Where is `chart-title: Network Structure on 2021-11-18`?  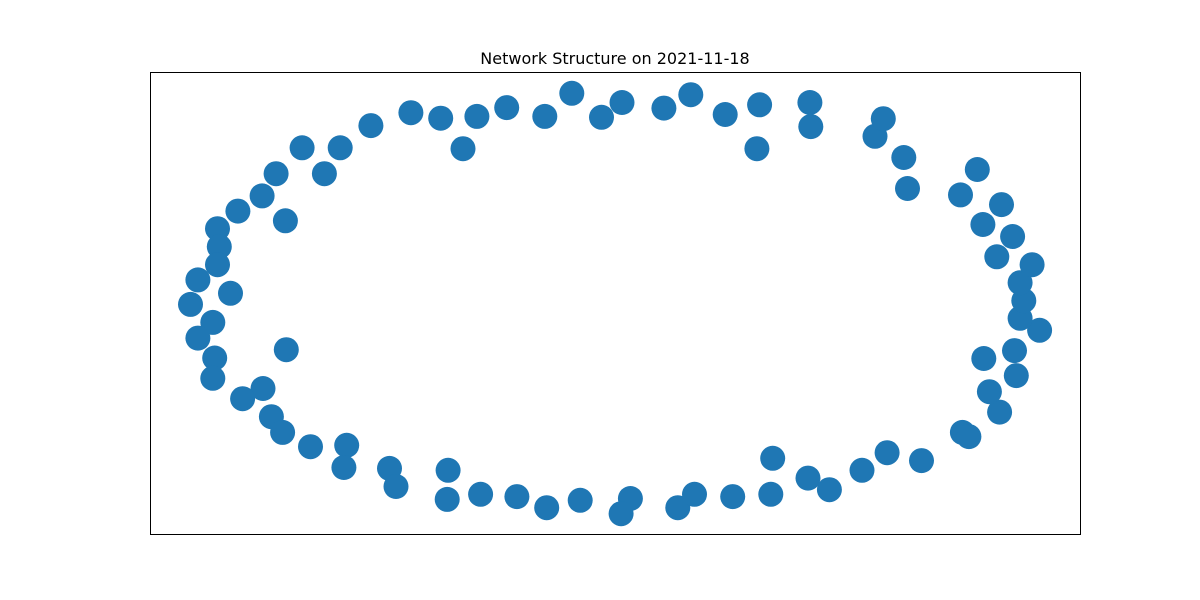
chart-title: Network Structure on 2021-11-18 is located at coordinates (614, 58).